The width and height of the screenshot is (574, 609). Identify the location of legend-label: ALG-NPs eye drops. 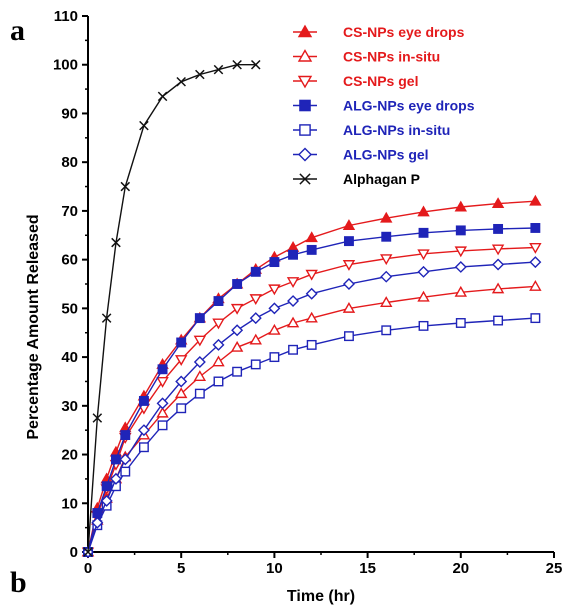
(409, 106).